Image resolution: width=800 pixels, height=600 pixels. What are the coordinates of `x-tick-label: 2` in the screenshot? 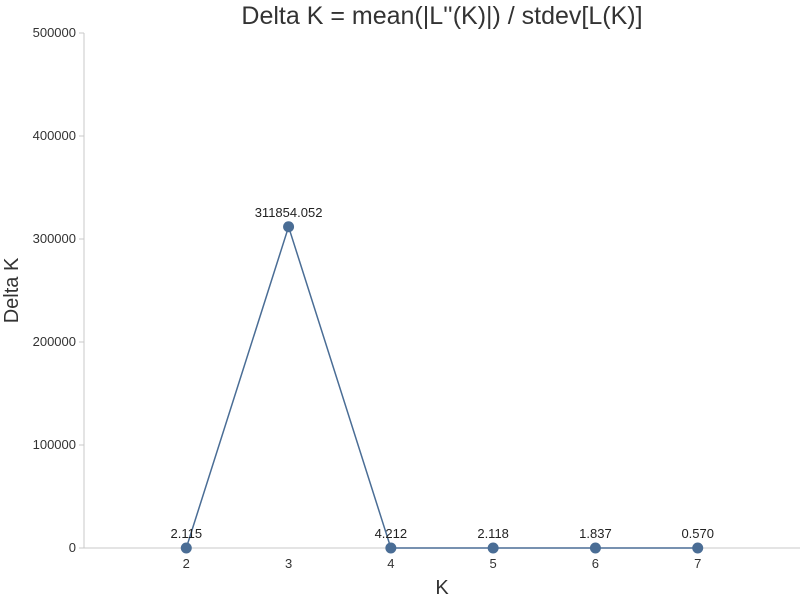 It's located at (186, 563).